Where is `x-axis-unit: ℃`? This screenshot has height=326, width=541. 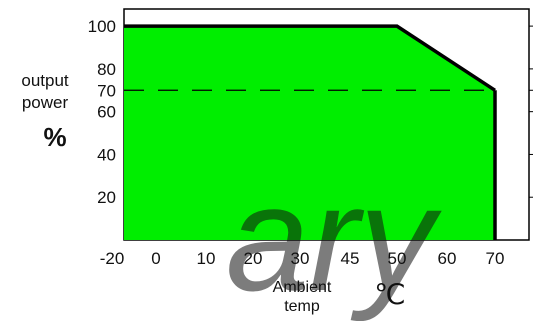 x-axis-unit: ℃ is located at coordinates (389, 294).